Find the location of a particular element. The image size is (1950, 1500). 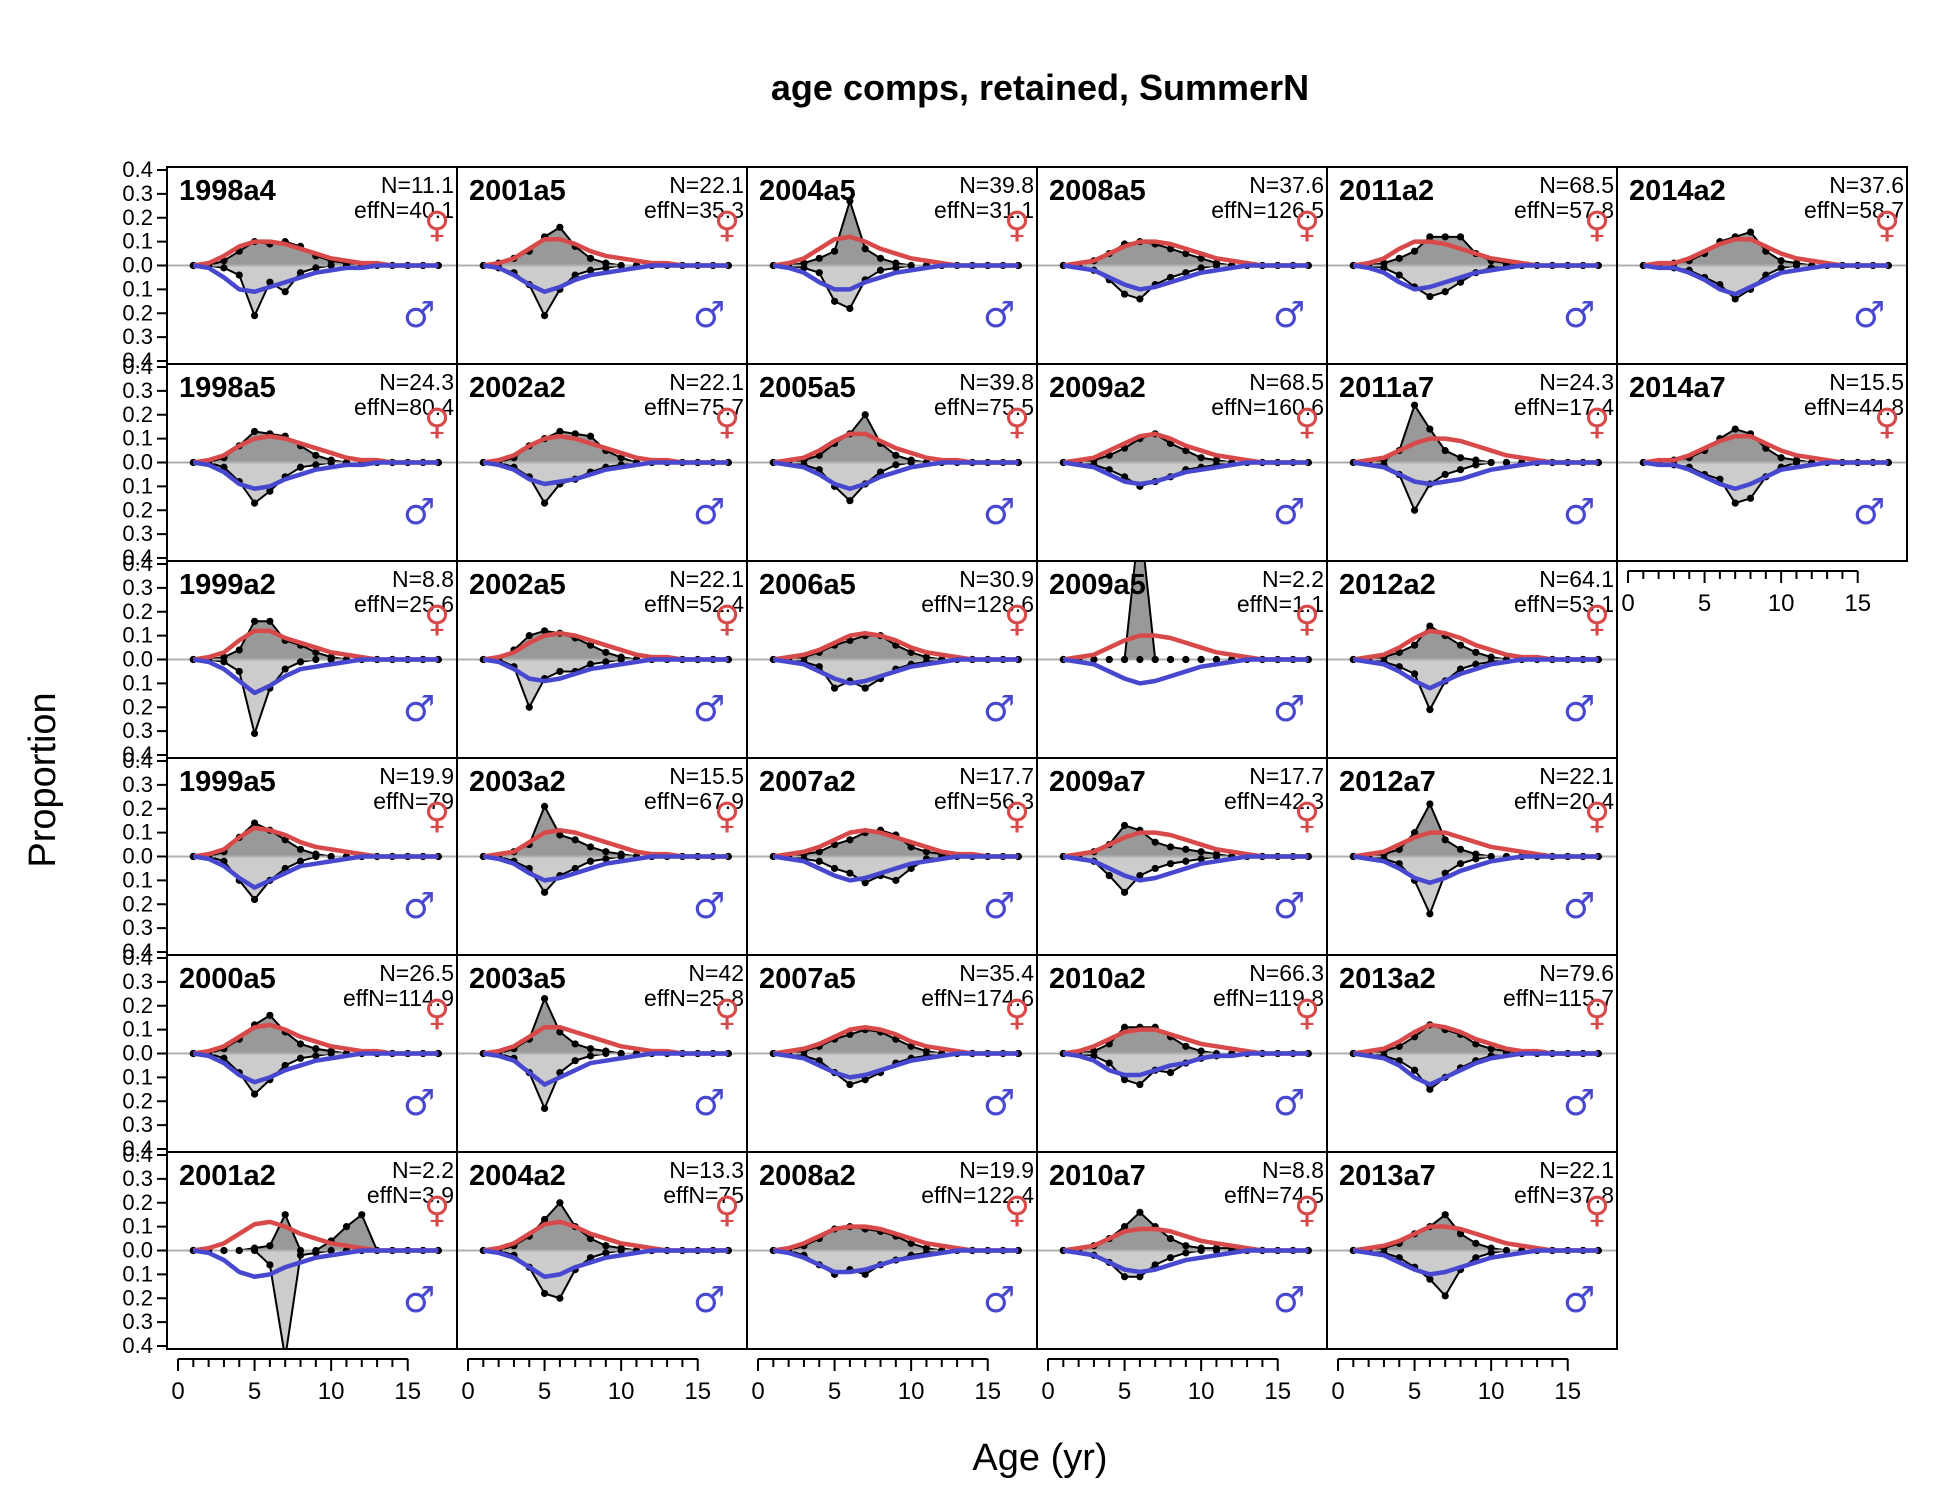

panel-label: 2011a7 is located at coordinates (1386, 388).